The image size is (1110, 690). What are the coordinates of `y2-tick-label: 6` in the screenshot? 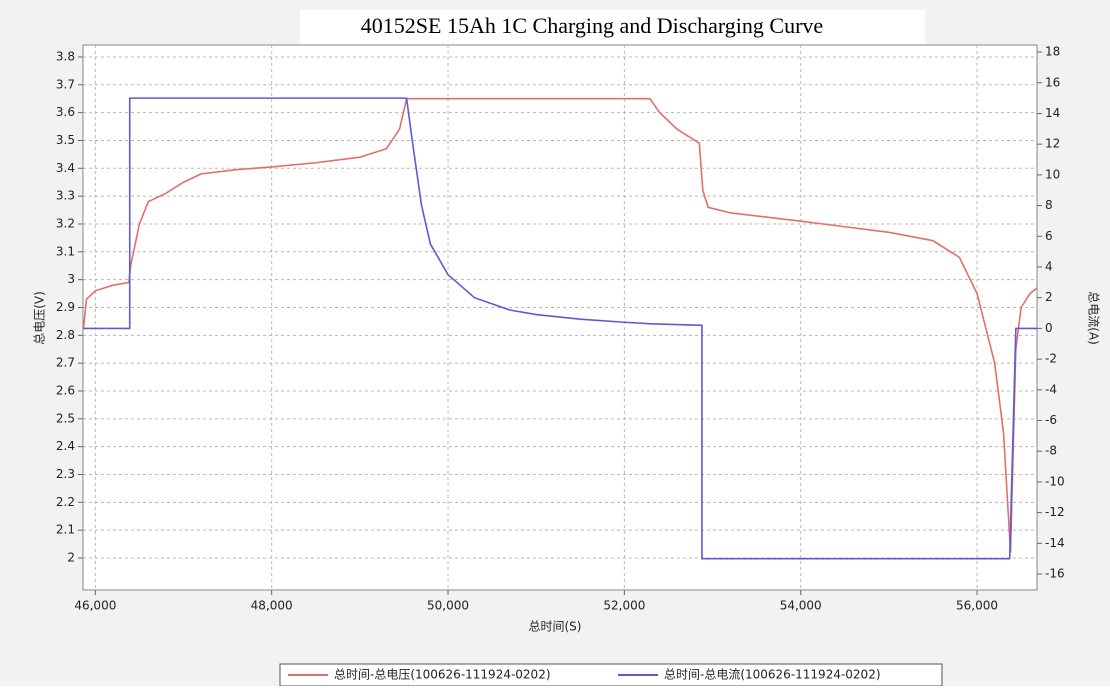 It's located at (1049, 236).